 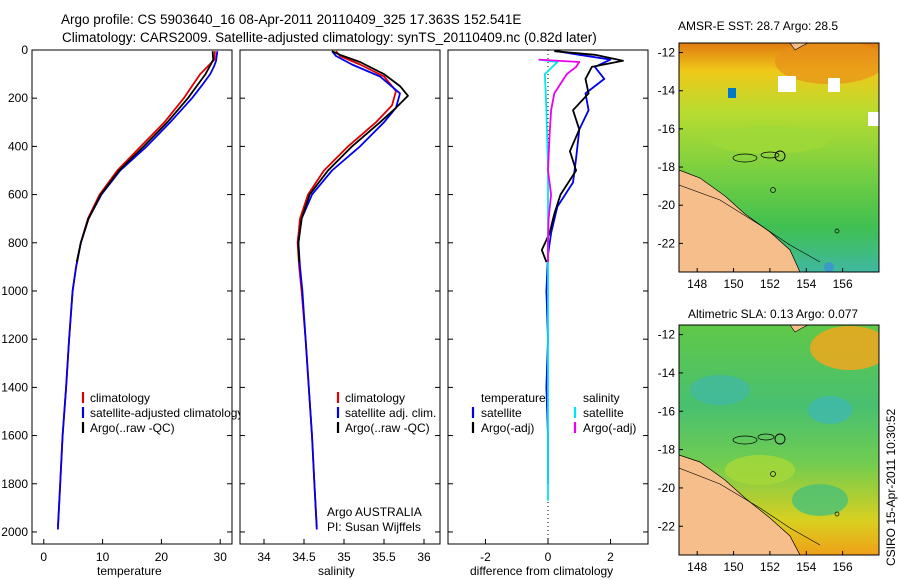 What do you see at coordinates (603, 413) in the screenshot?
I see `legend-label-sal-satellite: satellite` at bounding box center [603, 413].